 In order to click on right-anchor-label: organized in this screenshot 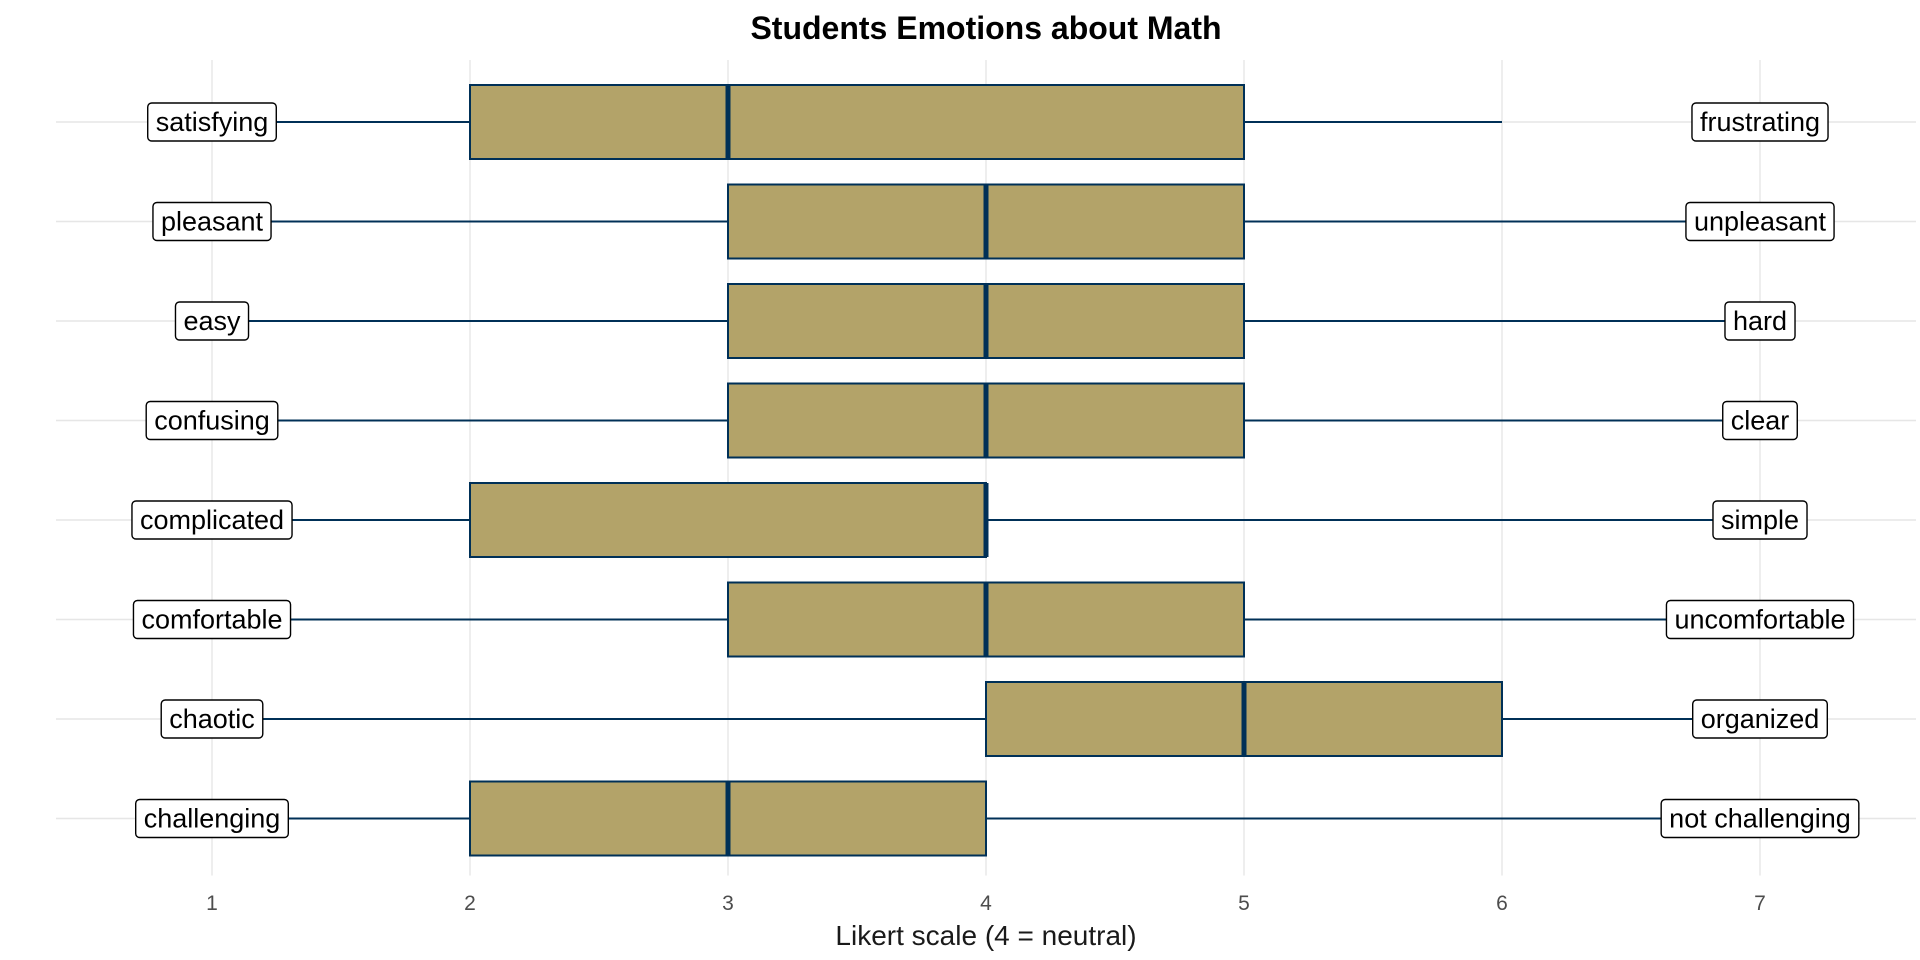, I will do `click(1760, 719)`.